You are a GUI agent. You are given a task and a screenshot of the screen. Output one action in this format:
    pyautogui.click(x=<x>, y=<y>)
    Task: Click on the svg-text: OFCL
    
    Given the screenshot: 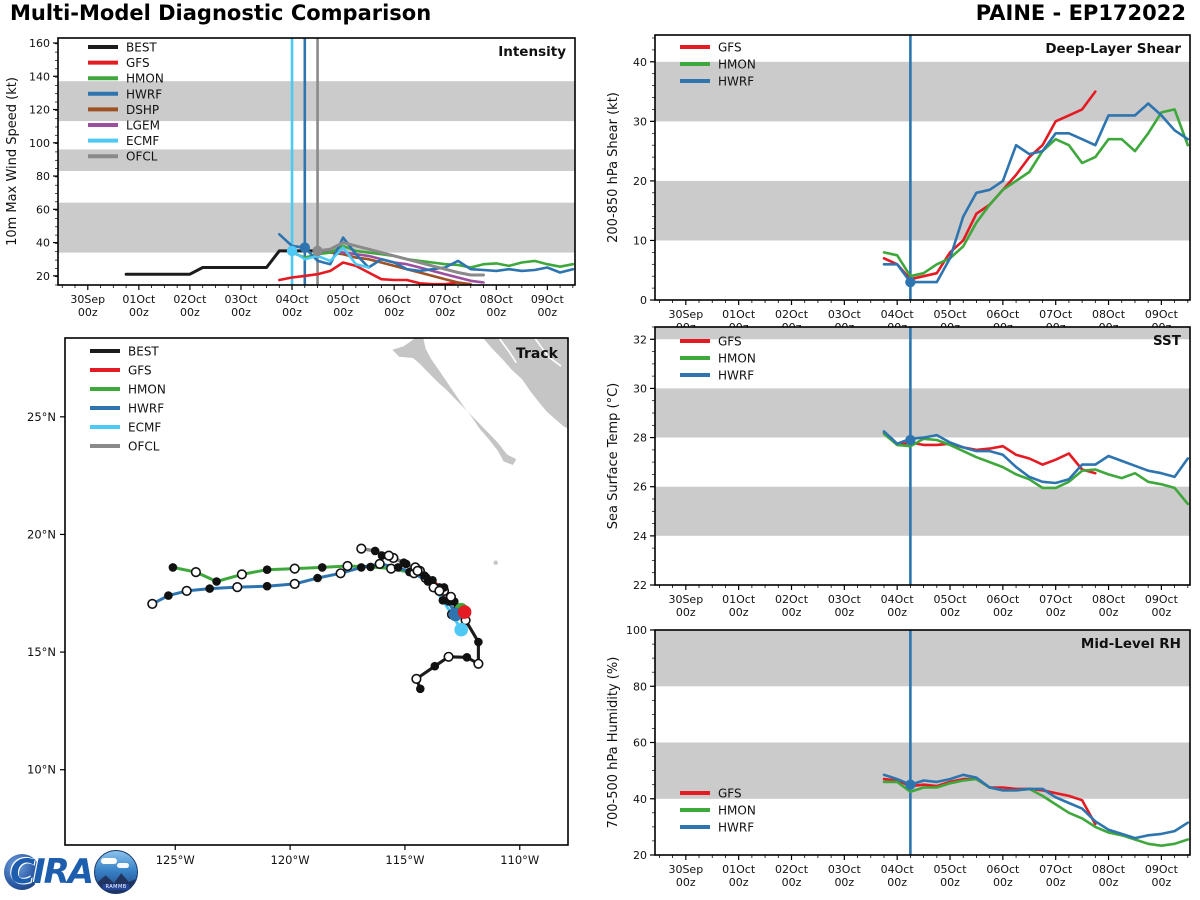 What is the action you would take?
    pyautogui.click(x=142, y=157)
    